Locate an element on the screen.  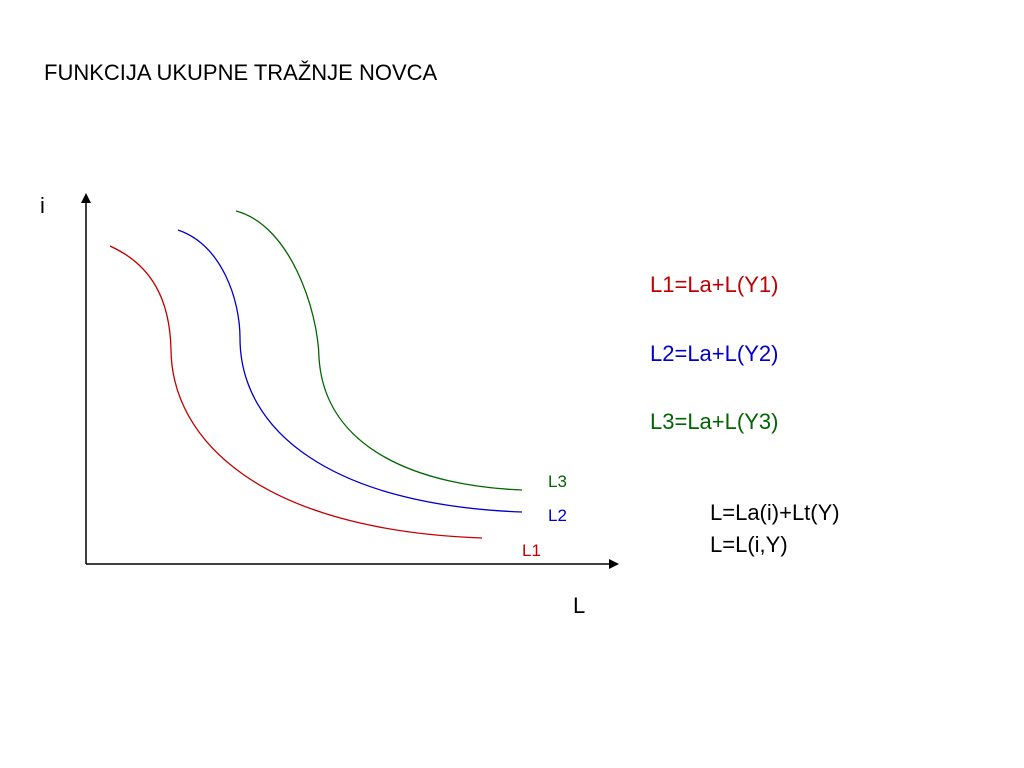
general-formula-line1: L=La(i)+Lt(Y) is located at coordinates (775, 512).